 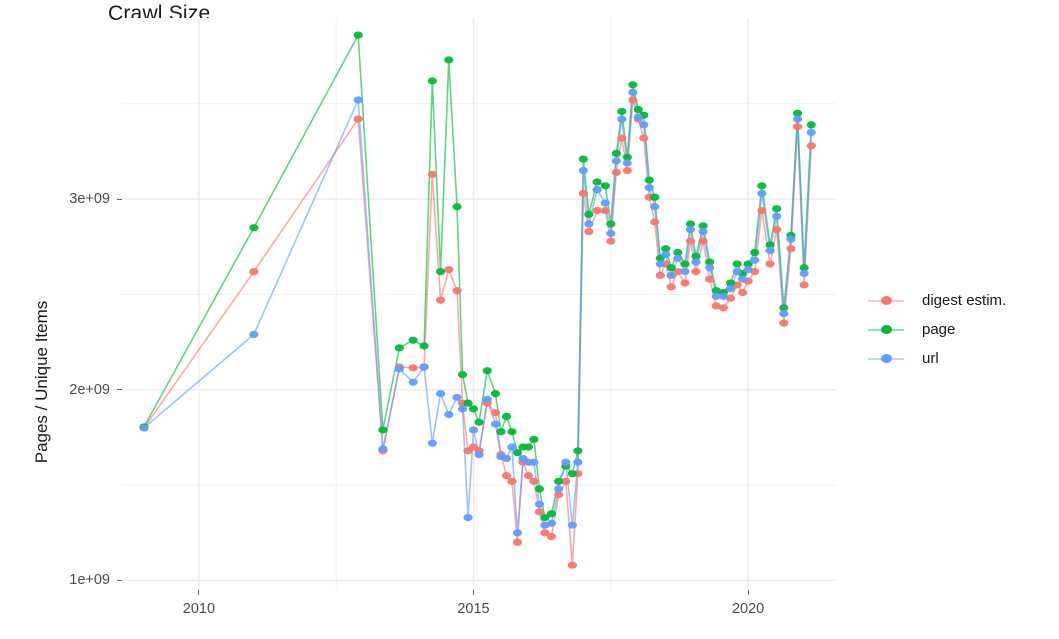 I want to click on x-tick-mark, so click(x=473, y=592).